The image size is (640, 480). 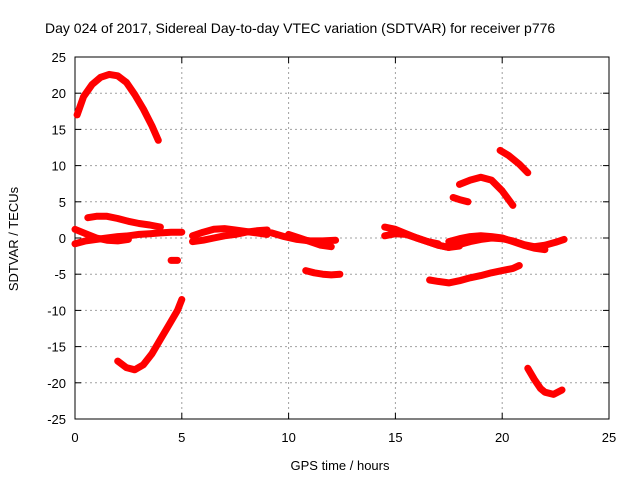 I want to click on x-tick-label: 0, so click(x=74, y=437).